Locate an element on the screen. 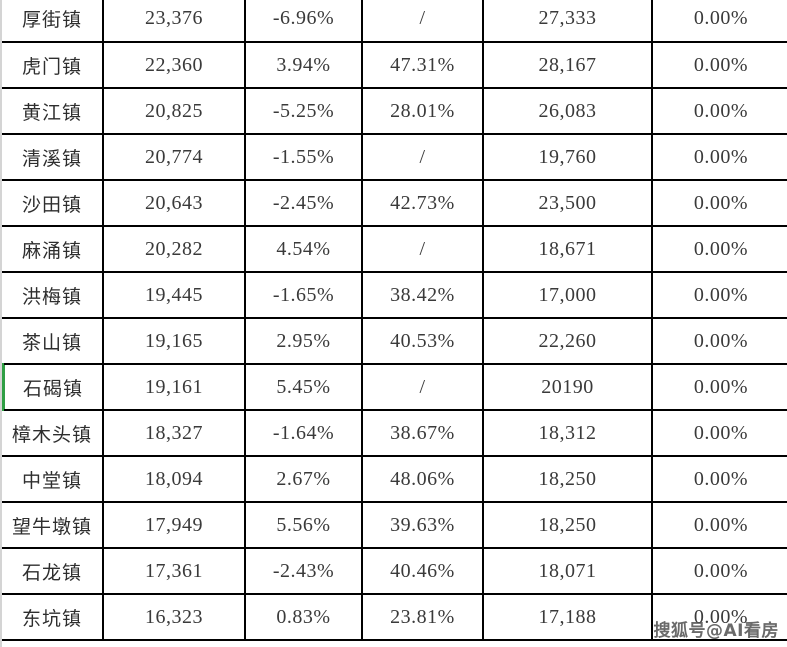  cell-town: 清溪镇 is located at coordinates (53, 157).